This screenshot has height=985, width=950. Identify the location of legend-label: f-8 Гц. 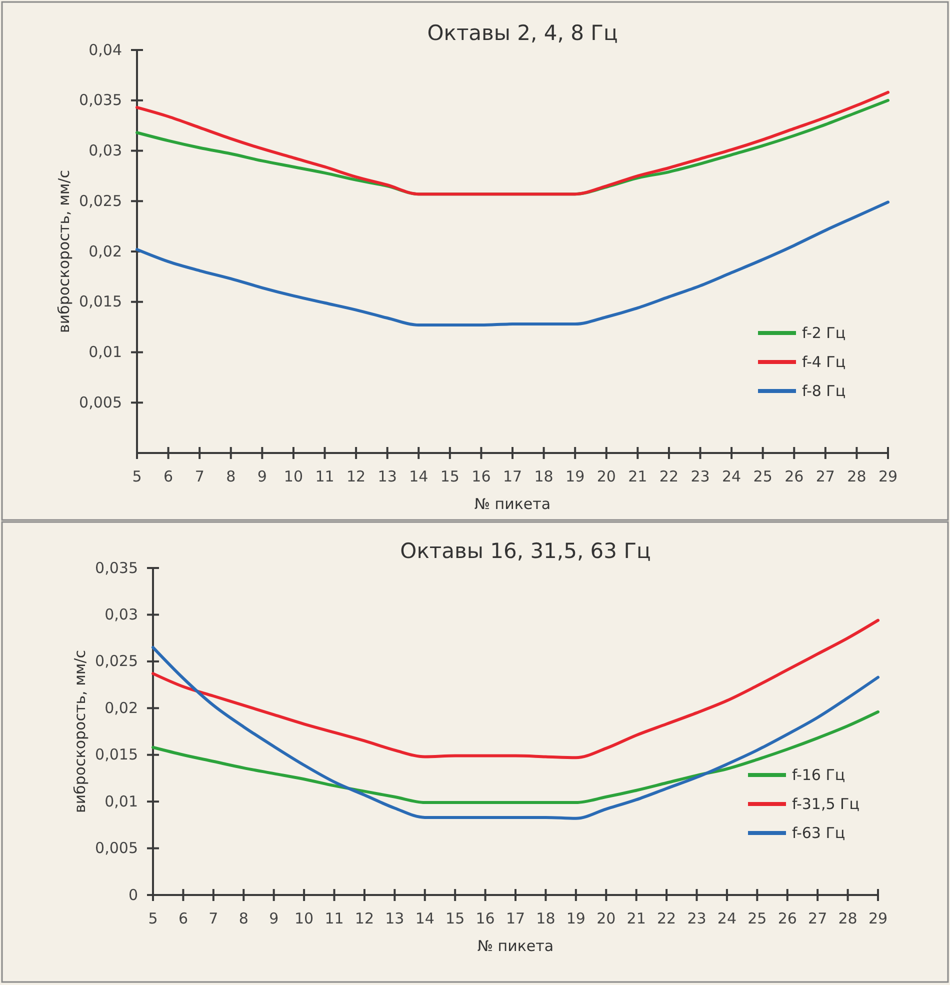
(824, 391).